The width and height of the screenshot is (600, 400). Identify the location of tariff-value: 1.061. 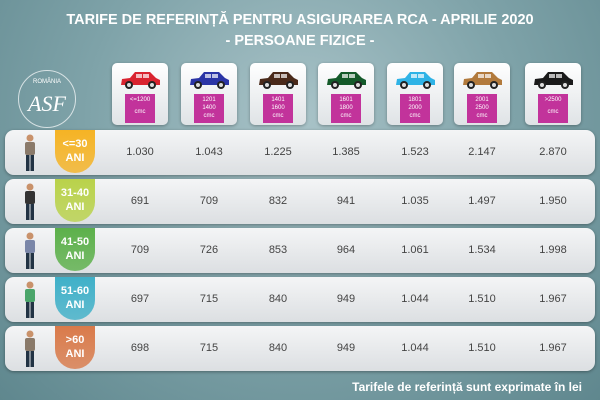
(415, 250).